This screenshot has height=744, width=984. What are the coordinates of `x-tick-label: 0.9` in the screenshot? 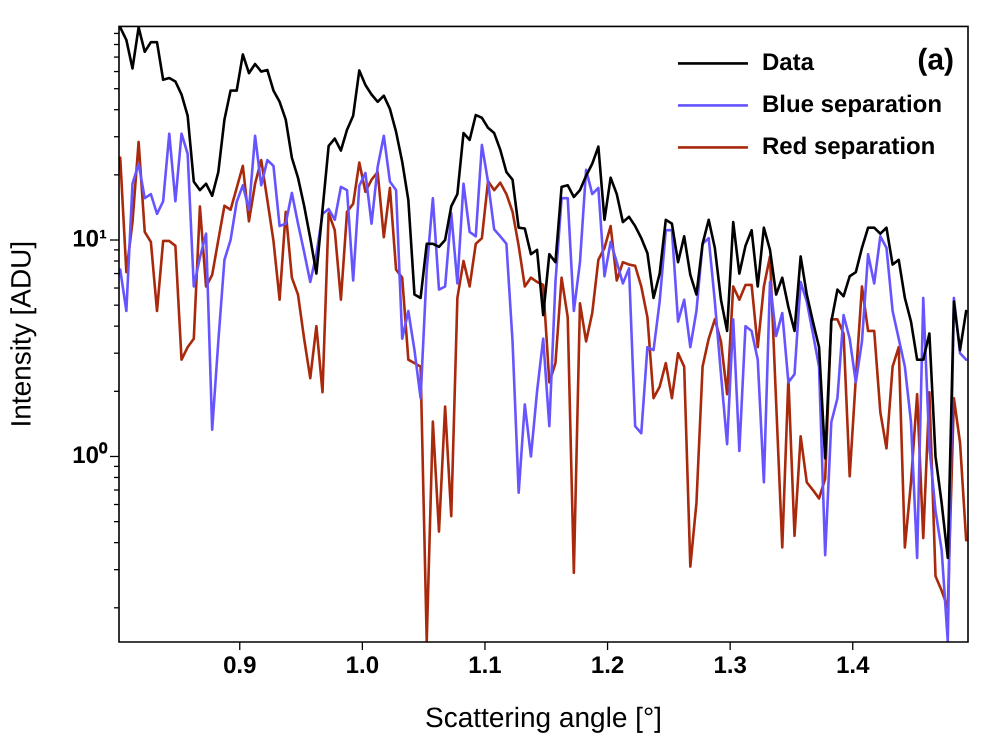 It's located at (239, 666).